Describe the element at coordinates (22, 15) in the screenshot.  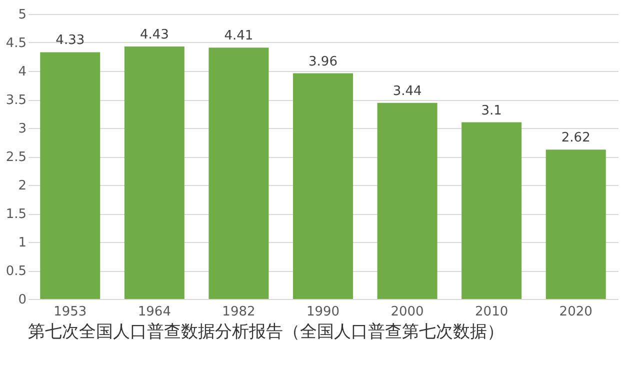
I see `y-tick-label: 5` at that location.